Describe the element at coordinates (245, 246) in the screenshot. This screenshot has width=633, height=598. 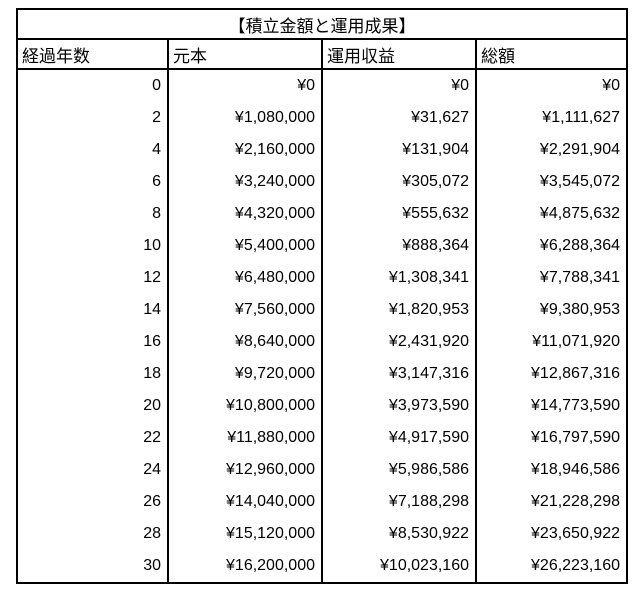
I see `principal-cell: ¥5,400,000` at that location.